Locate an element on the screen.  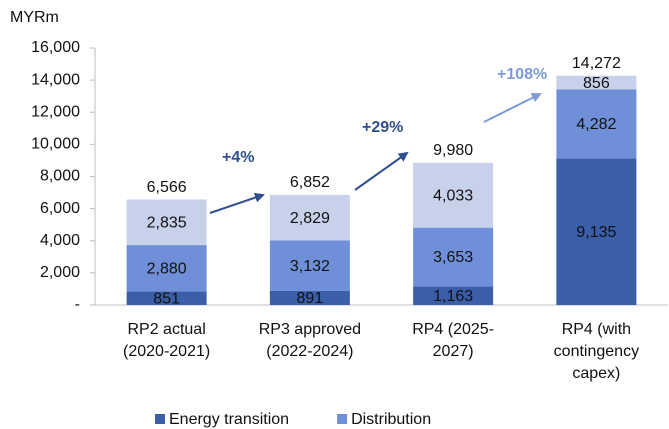
x-tick-label: RP3 approved (2022-2024) is located at coordinates (310, 340).